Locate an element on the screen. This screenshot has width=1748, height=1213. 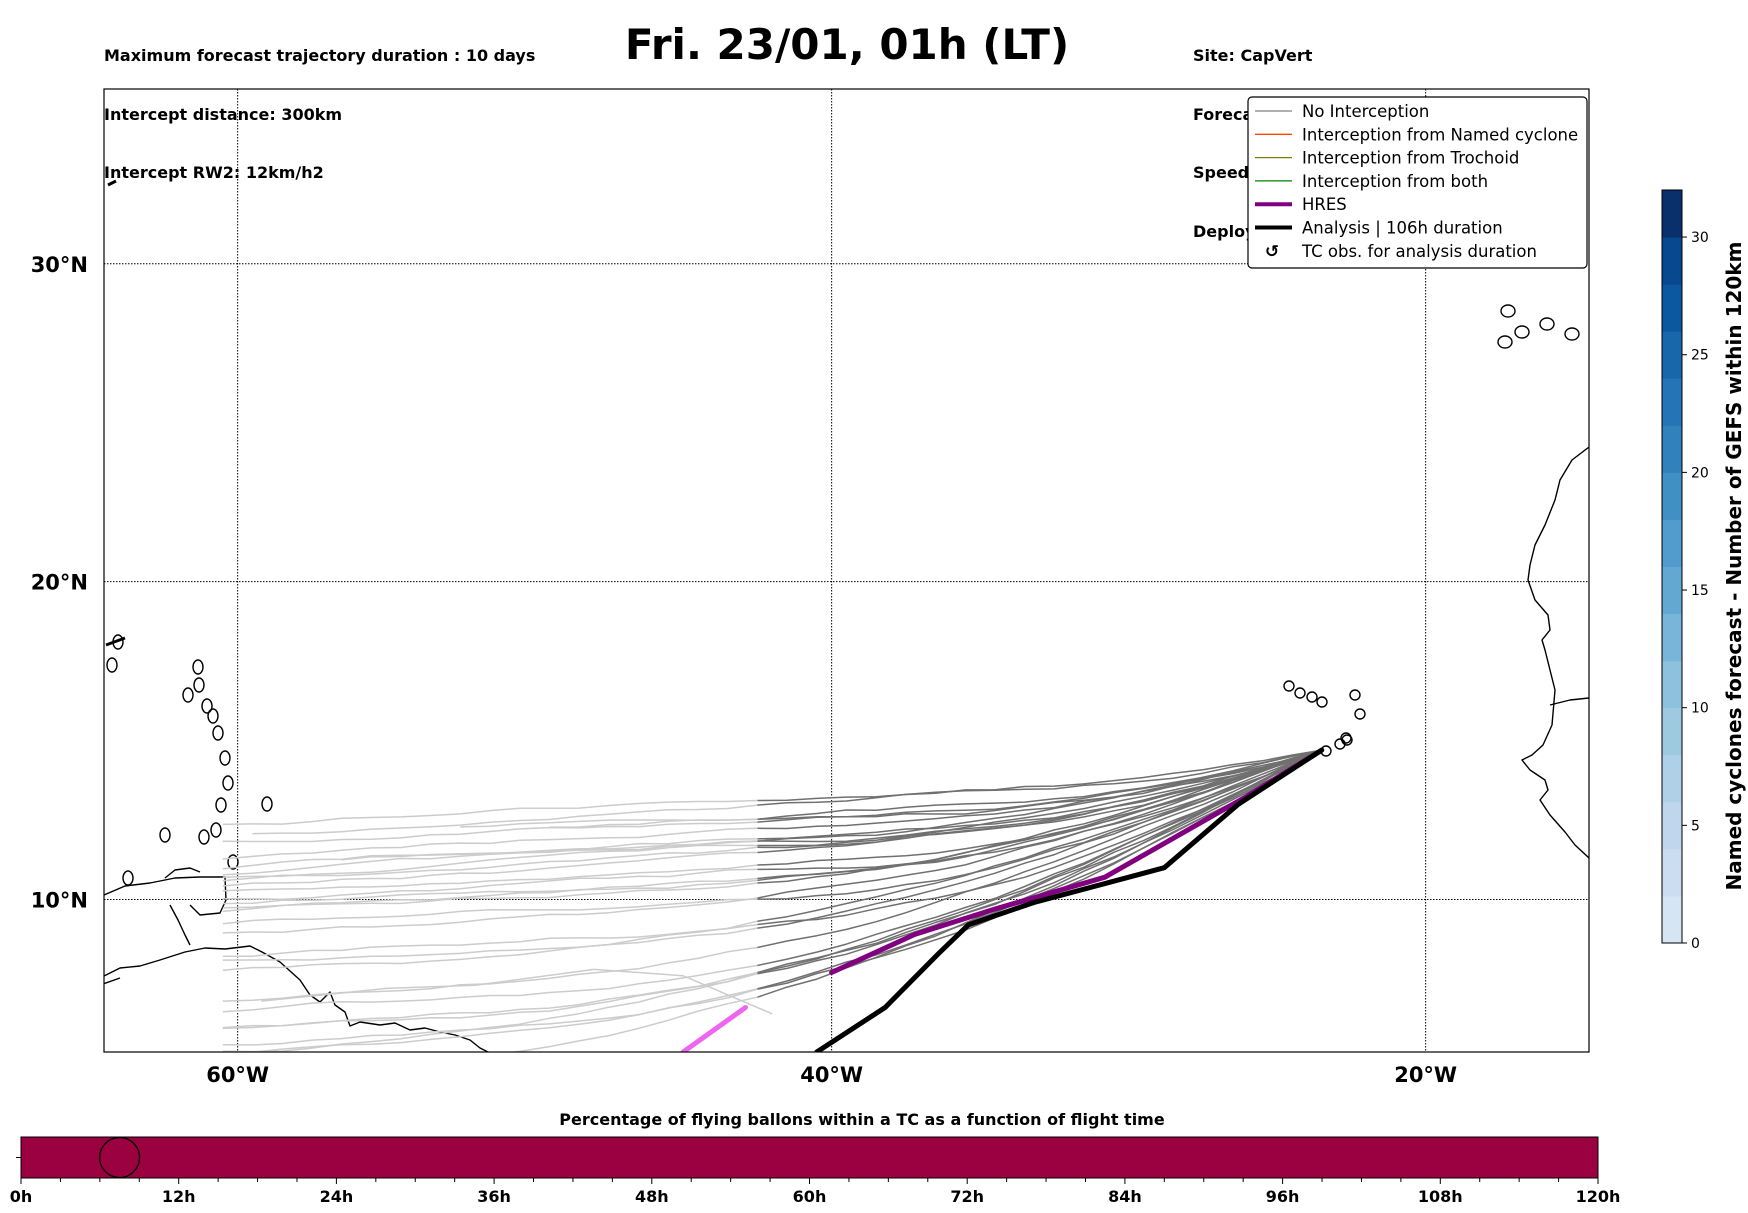
strip-tick-label: 60h is located at coordinates (810, 1196).